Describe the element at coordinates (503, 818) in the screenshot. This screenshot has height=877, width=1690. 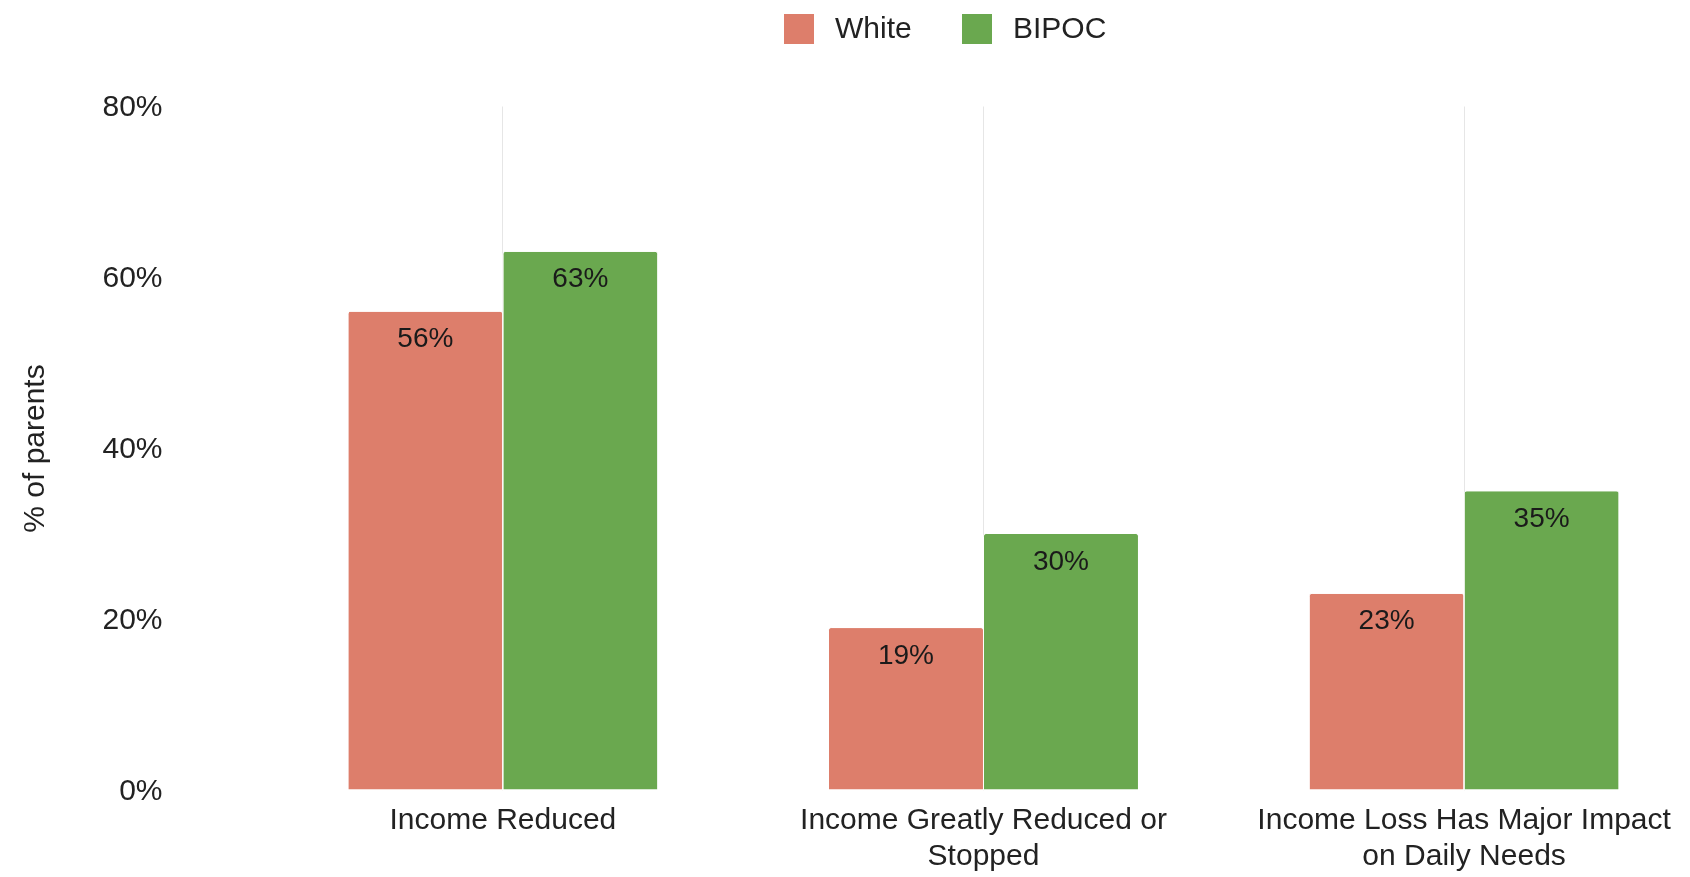
I see `x-tick-label: Income Reduced` at that location.